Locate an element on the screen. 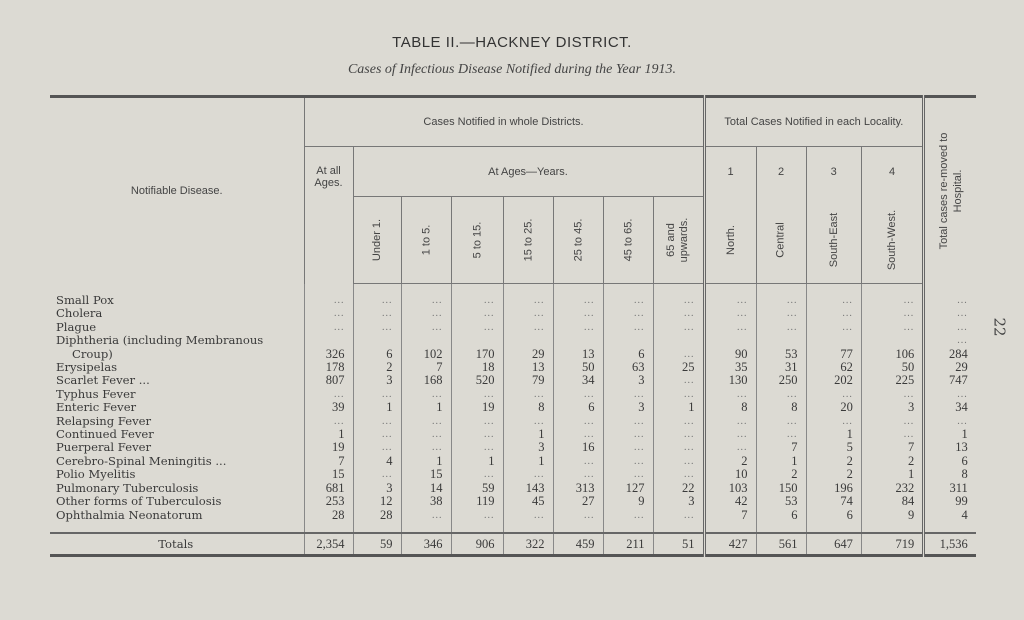 The image size is (1024, 620). cell-value: 77 is located at coordinates (833, 354).